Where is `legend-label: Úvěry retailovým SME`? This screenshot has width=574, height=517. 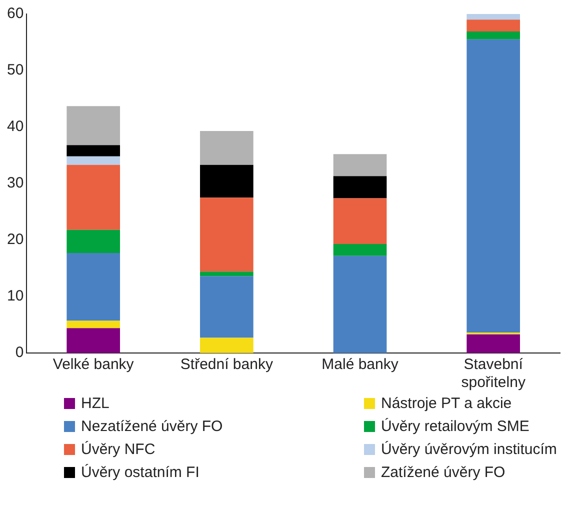 legend-label: Úvěry retailovým SME is located at coordinates (455, 426).